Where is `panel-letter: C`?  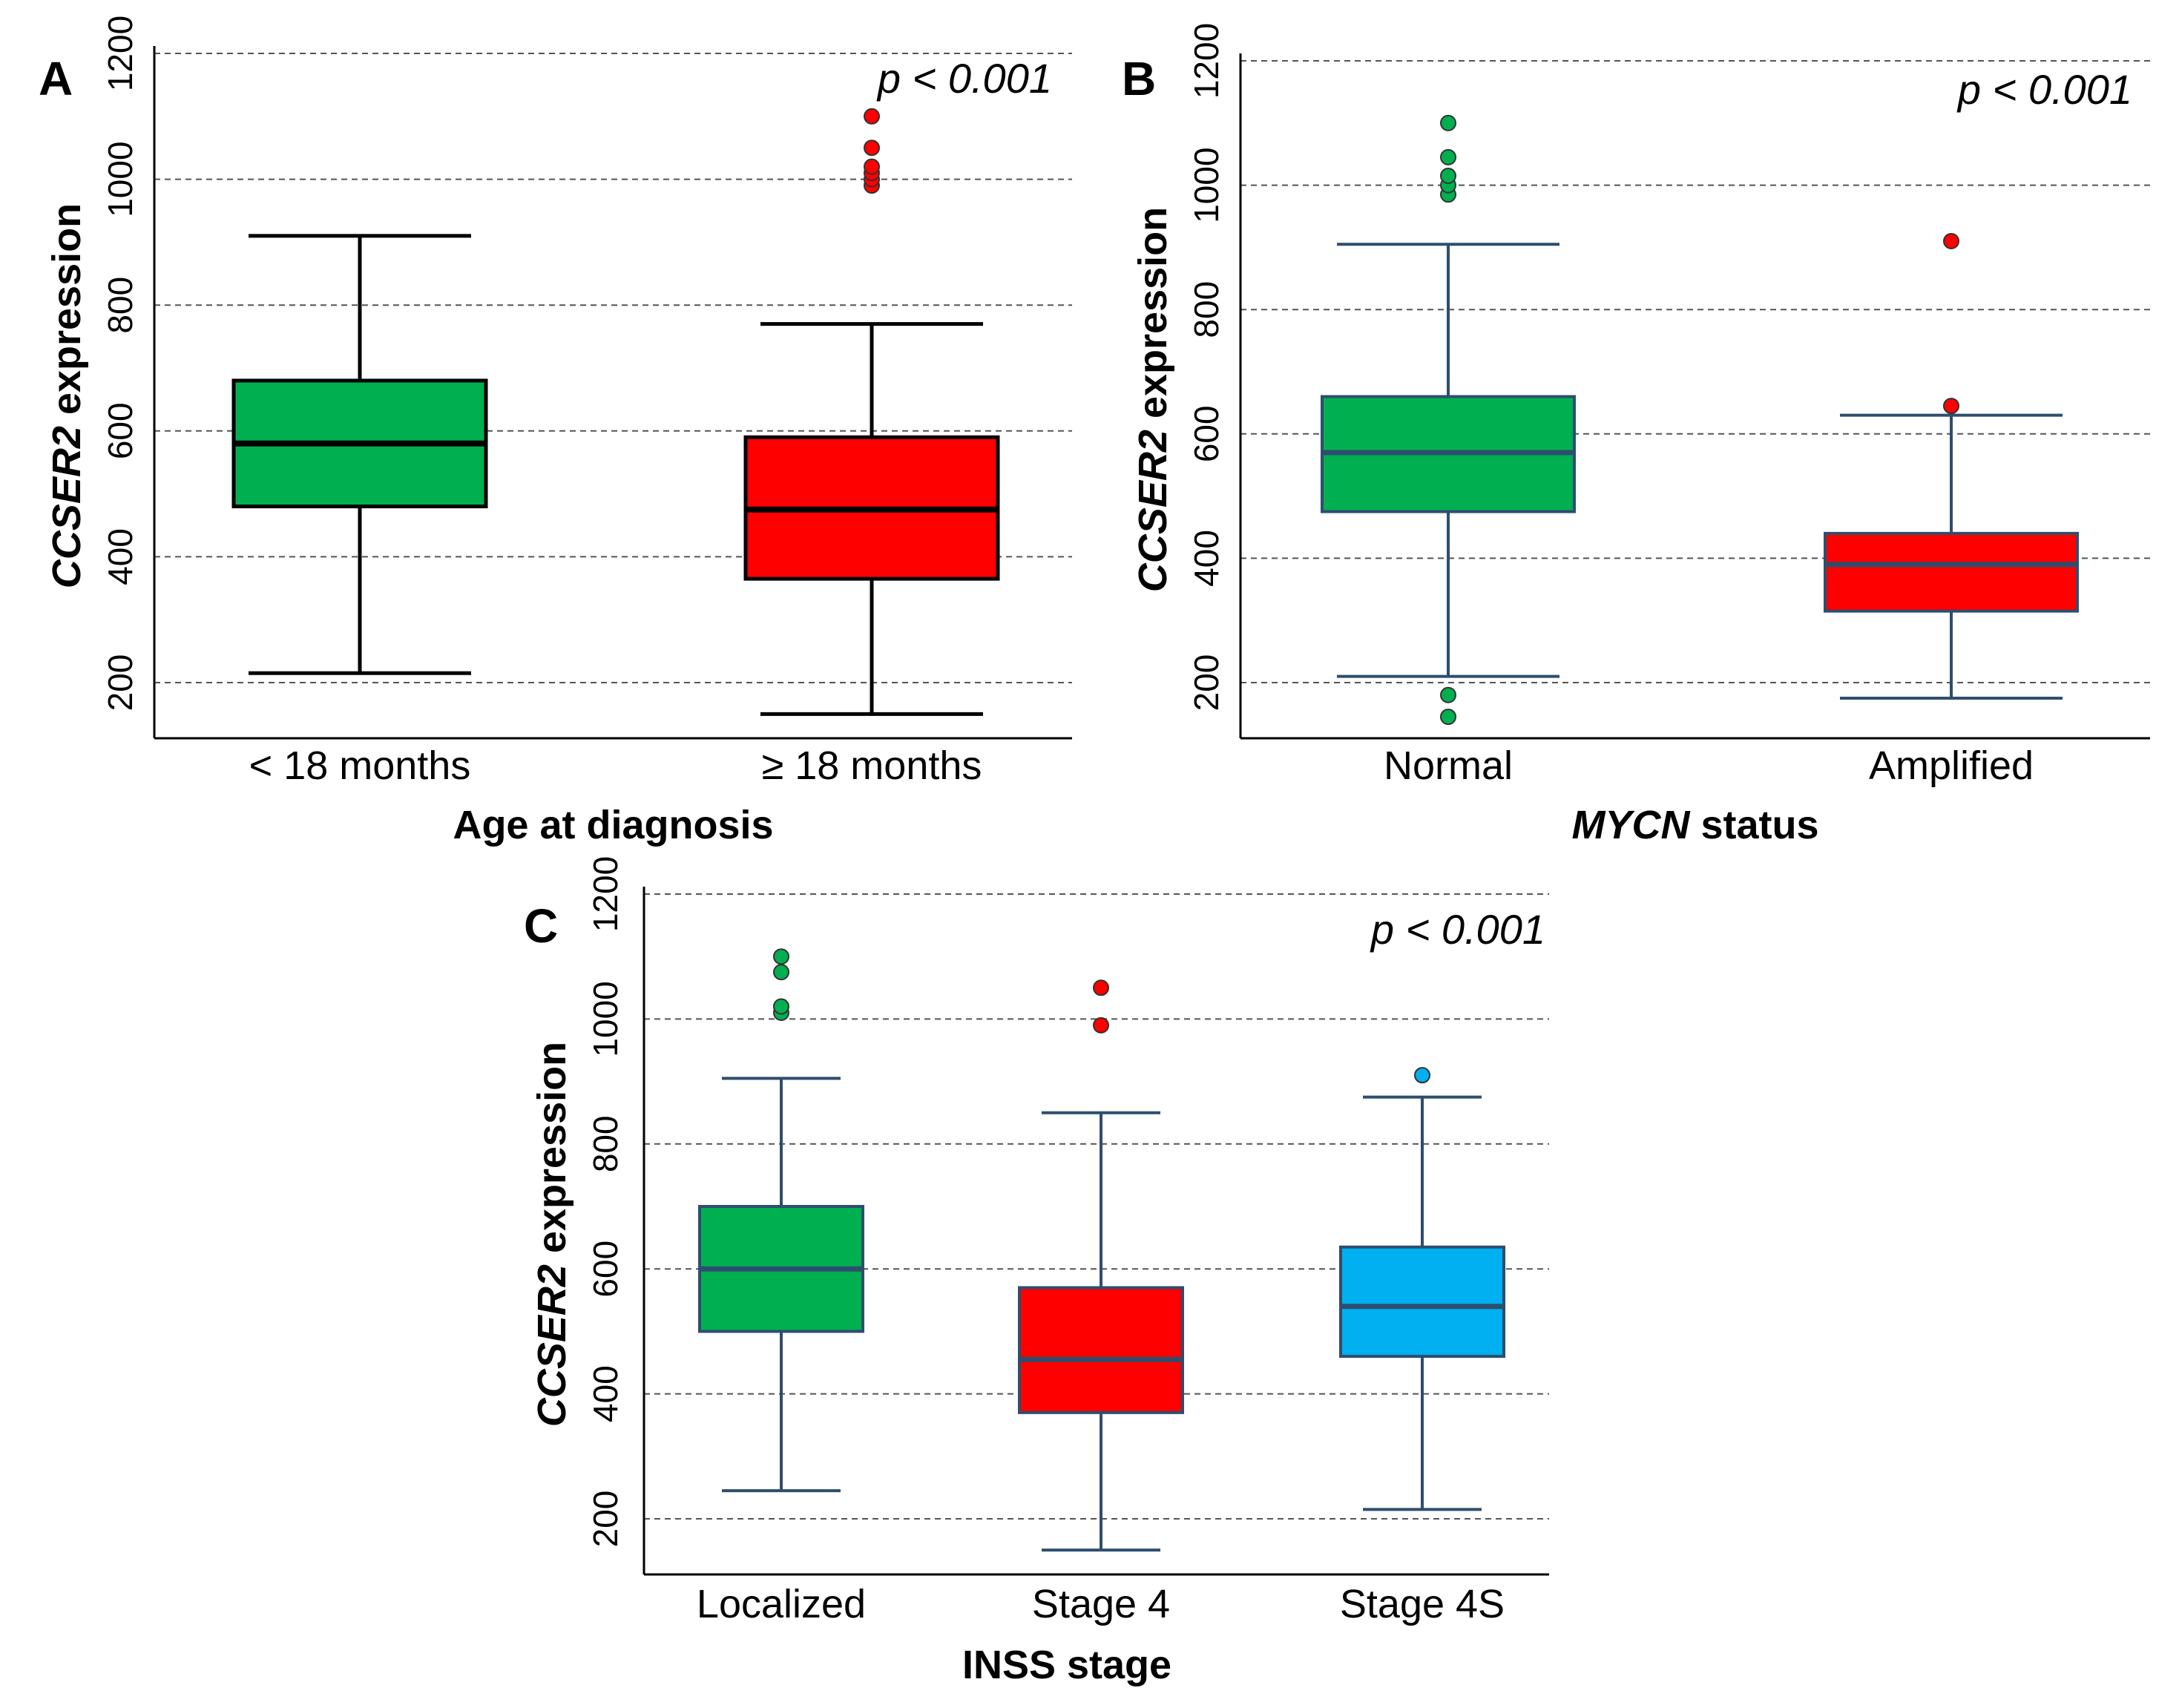
panel-letter: C is located at coordinates (541, 926).